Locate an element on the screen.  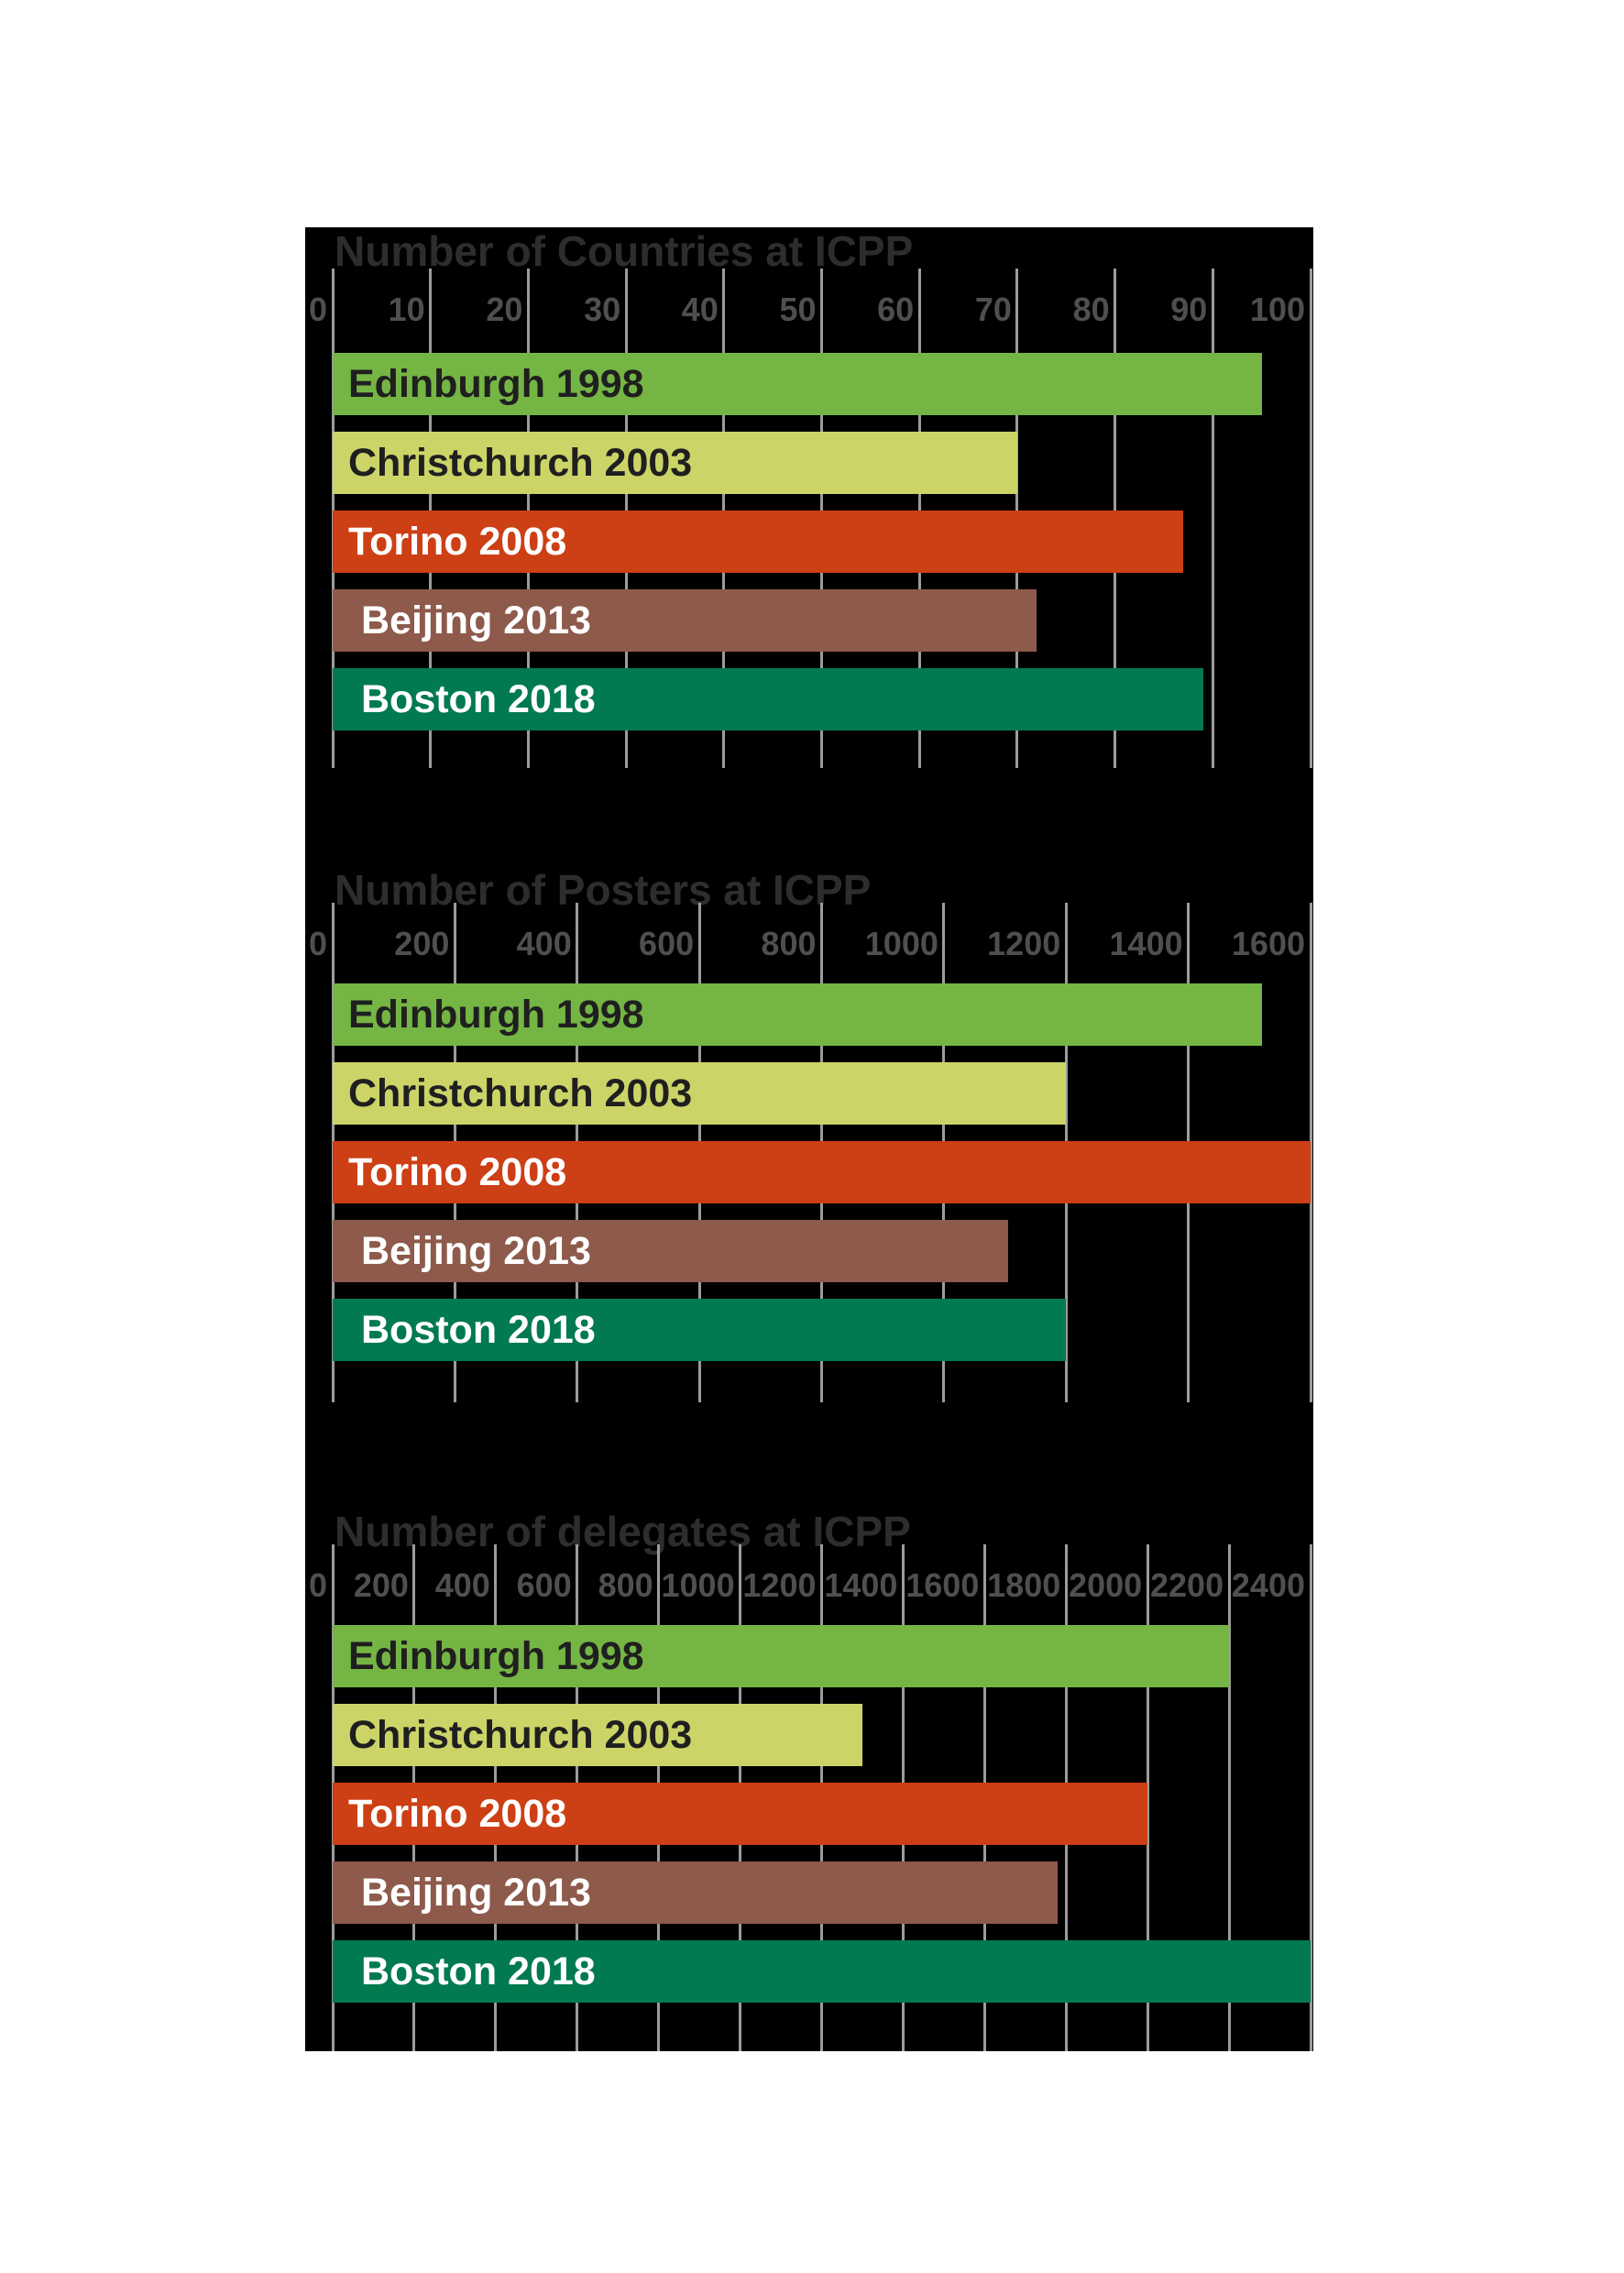
axis-tick-label: 70 is located at coordinates (993, 309).